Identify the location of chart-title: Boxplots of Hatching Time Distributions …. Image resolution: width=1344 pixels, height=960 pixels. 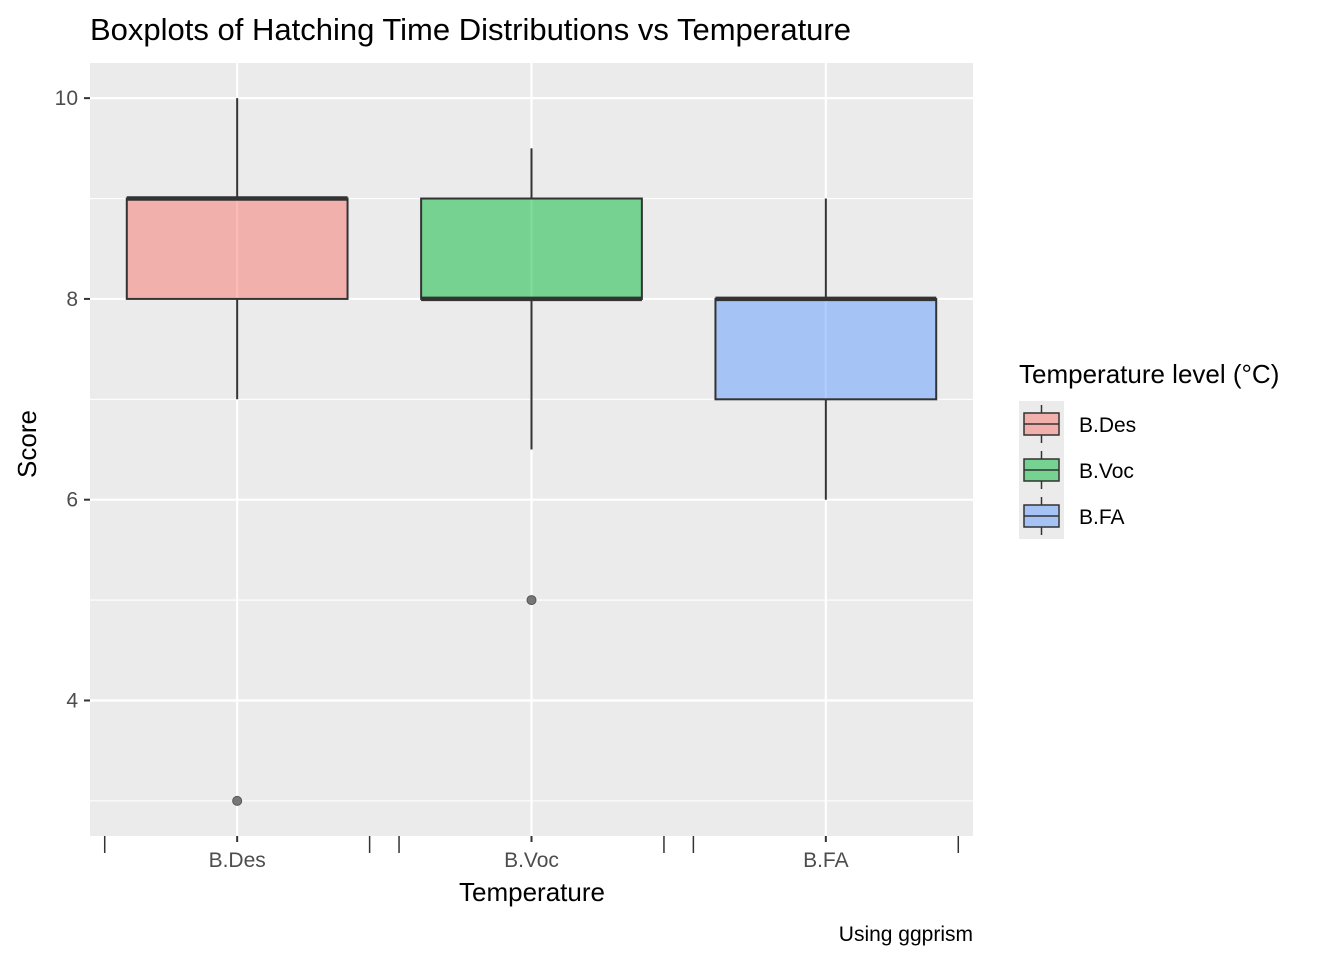
(470, 29).